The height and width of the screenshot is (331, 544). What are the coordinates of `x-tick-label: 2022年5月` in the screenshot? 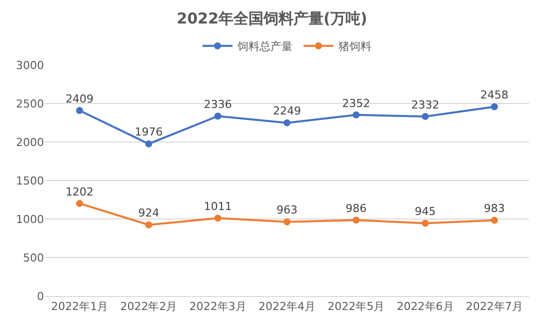 It's located at (356, 307).